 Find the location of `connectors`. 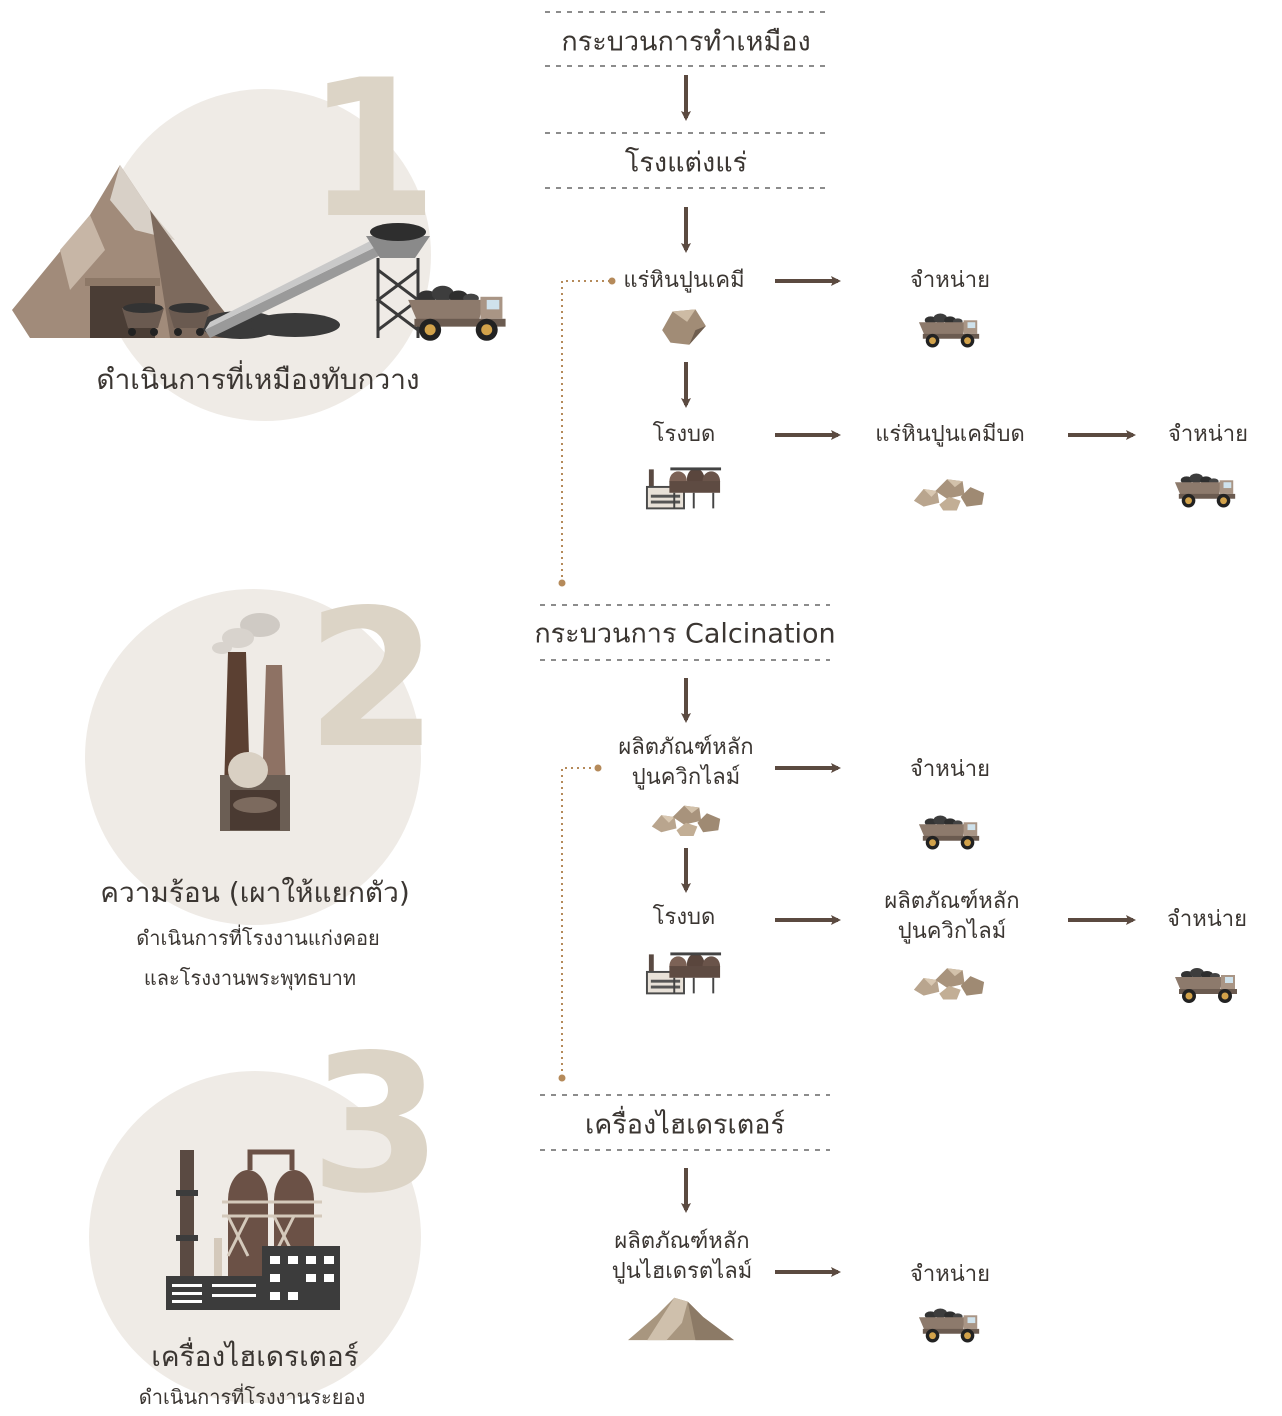

connectors is located at coordinates (585, 679).